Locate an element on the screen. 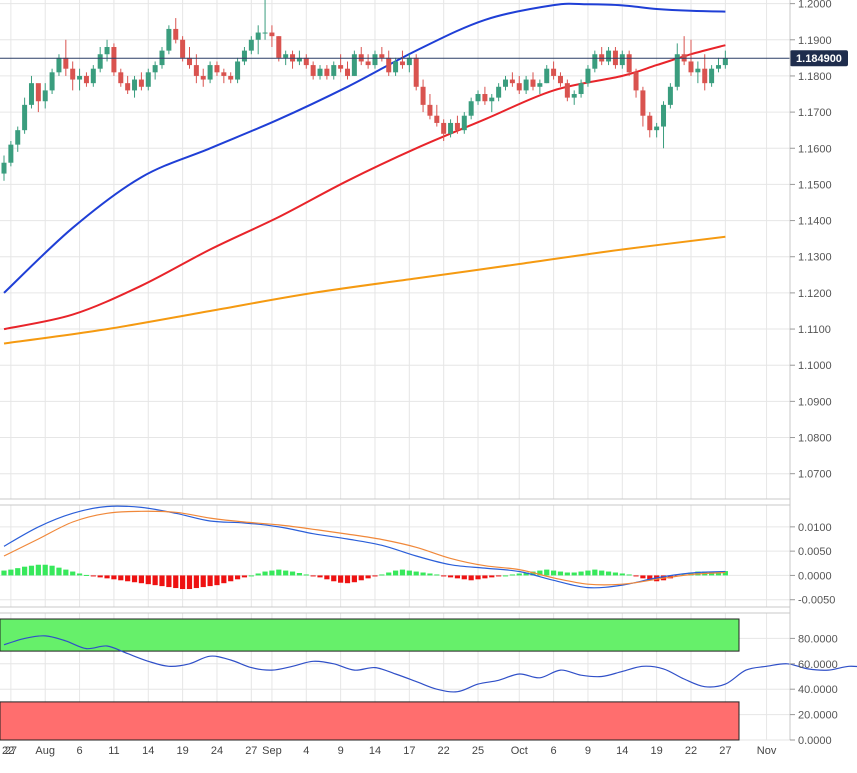 The width and height of the screenshot is (857, 773). x-tick-label: 19 is located at coordinates (182, 751).